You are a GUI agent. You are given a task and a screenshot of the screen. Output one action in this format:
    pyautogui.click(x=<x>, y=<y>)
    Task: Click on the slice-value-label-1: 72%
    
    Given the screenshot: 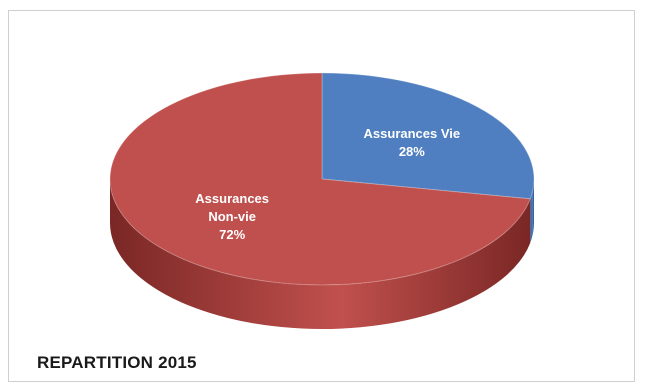 What is the action you would take?
    pyautogui.click(x=232, y=234)
    